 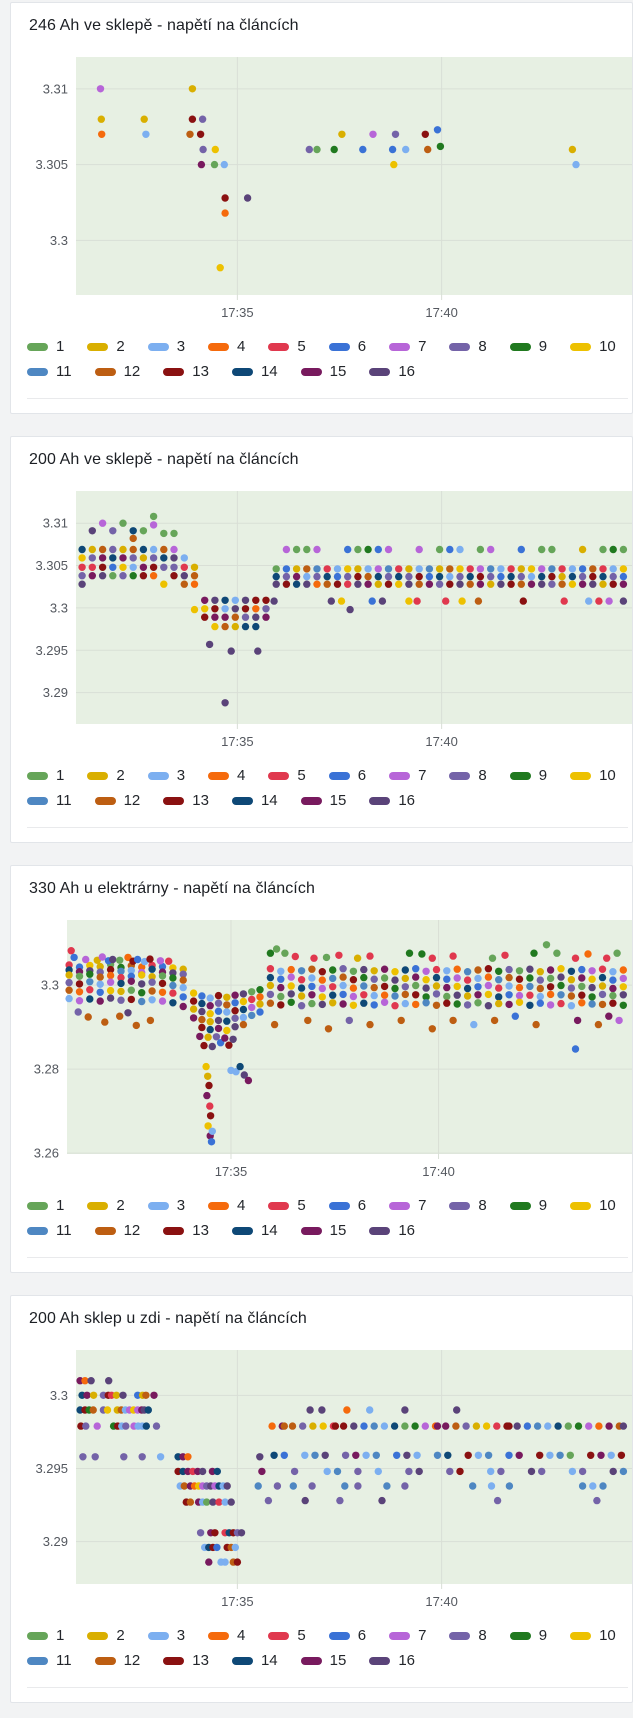 I want to click on panel-title: 200 Ah sklep u zdi - napětí na článcích, so click(x=168, y=1318).